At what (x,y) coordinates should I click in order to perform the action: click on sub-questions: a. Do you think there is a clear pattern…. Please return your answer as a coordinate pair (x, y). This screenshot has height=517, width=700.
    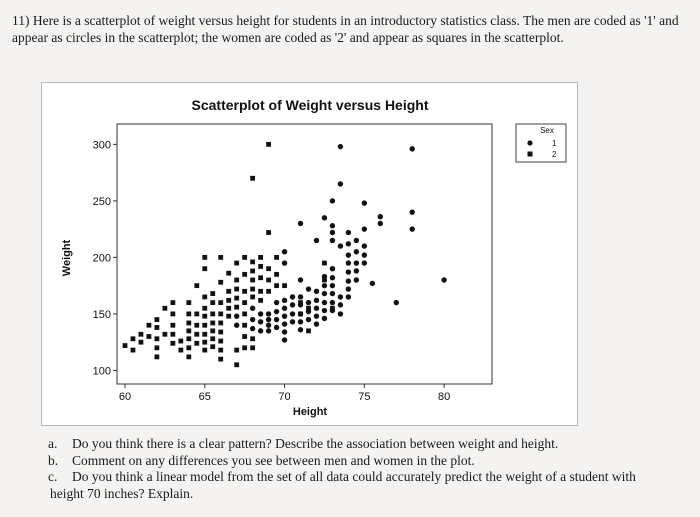
    Looking at the image, I should click on (370, 469).